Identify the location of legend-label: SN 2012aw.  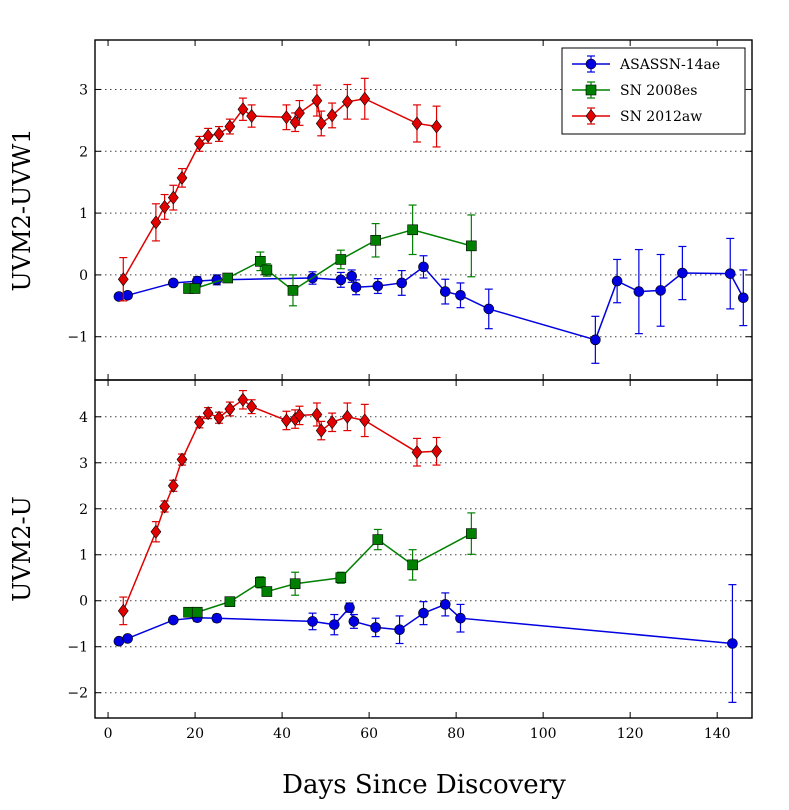
(661, 117).